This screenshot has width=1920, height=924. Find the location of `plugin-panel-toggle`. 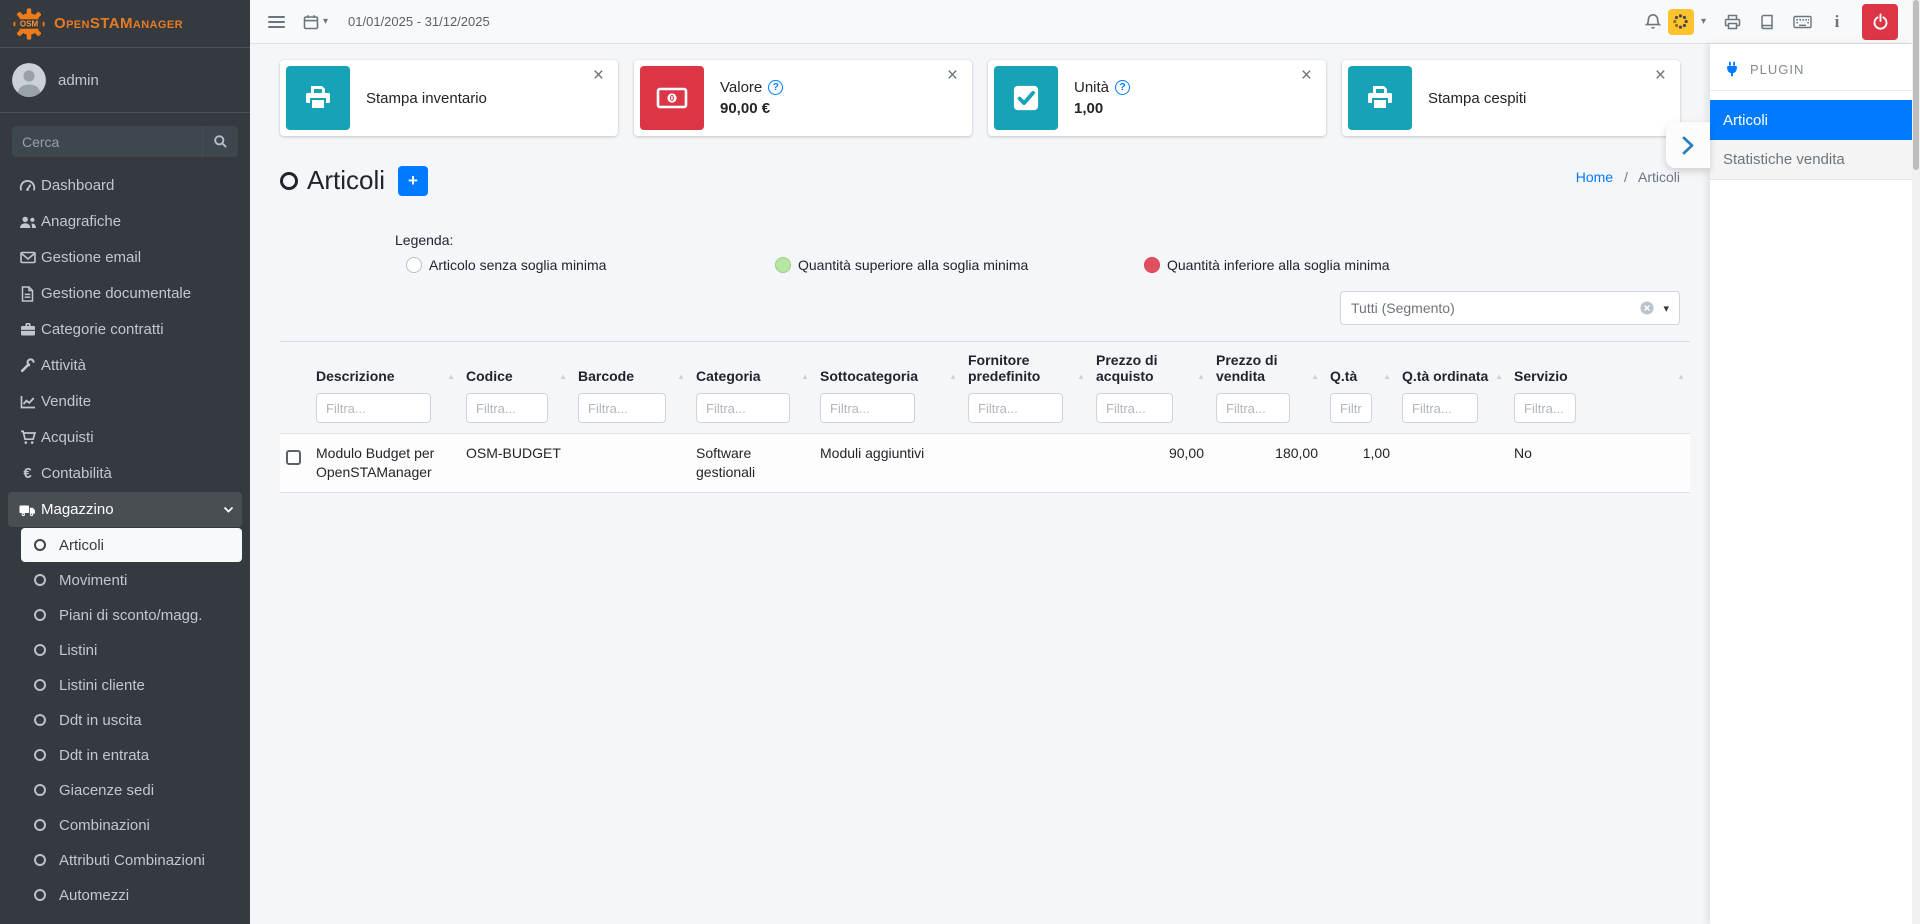

plugin-panel-toggle is located at coordinates (1688, 145).